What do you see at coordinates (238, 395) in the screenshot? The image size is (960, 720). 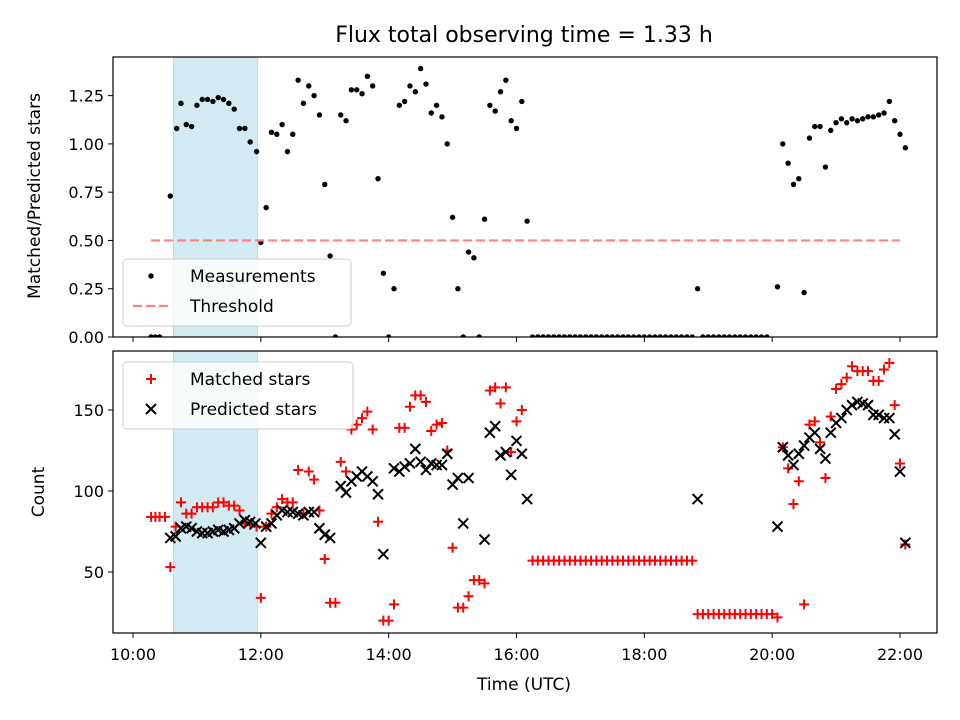 I see `legend: Matched stars Predicted stars` at bounding box center [238, 395].